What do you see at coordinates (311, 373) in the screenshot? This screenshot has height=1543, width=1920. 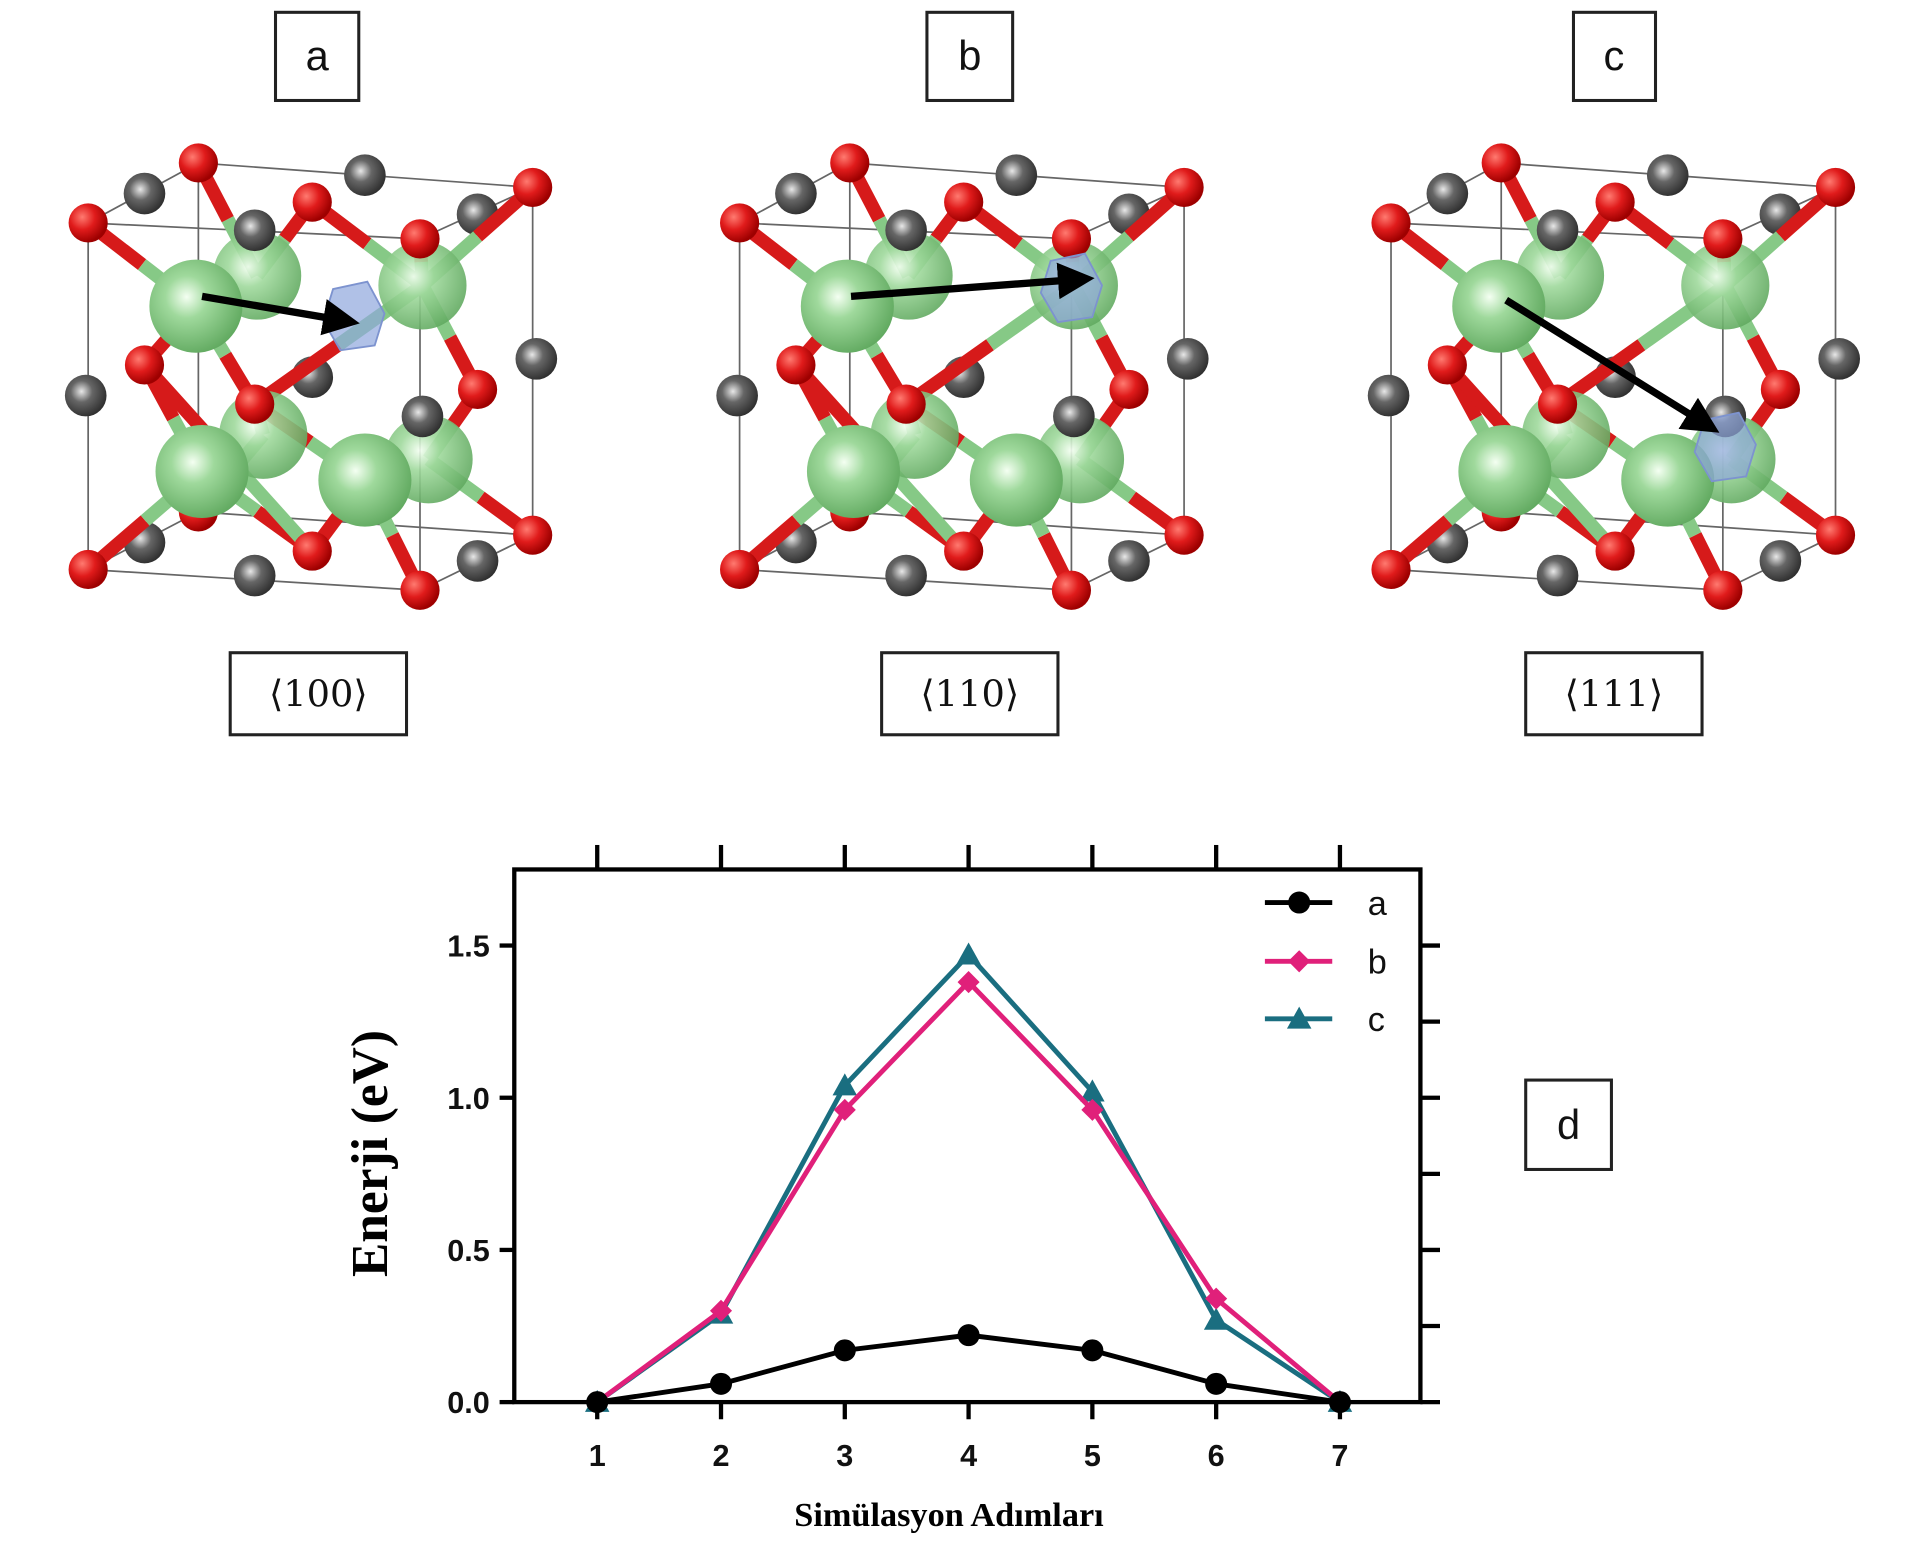 I see `panel-a: a ⟨100⟩` at bounding box center [311, 373].